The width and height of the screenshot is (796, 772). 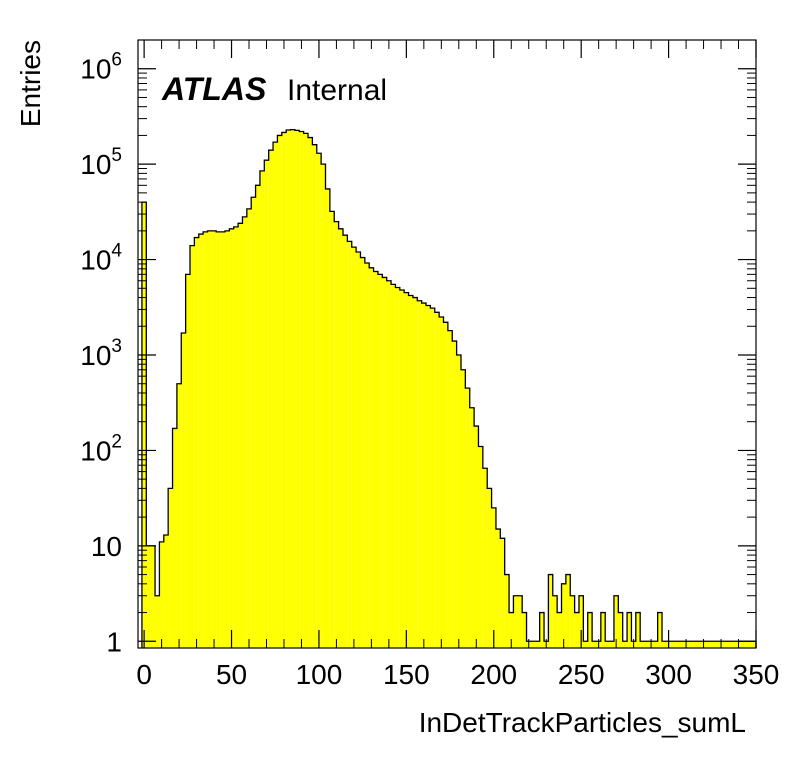 What do you see at coordinates (668, 674) in the screenshot?
I see `x-tick-label: 300` at bounding box center [668, 674].